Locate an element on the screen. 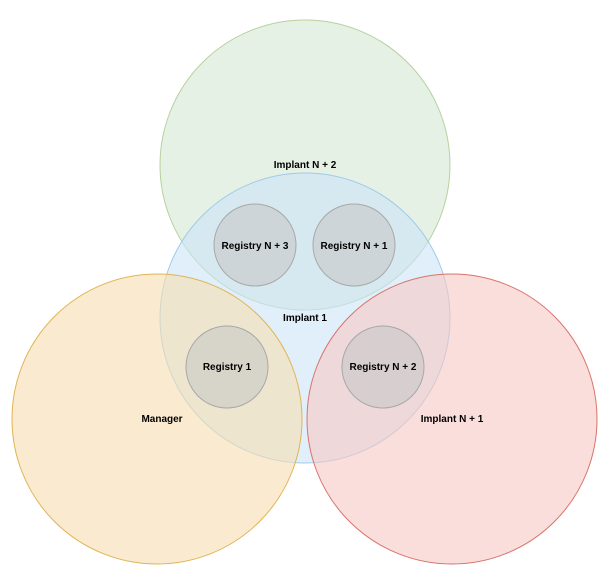 This screenshot has height=584, width=614. manager-label: Manager is located at coordinates (161, 419).